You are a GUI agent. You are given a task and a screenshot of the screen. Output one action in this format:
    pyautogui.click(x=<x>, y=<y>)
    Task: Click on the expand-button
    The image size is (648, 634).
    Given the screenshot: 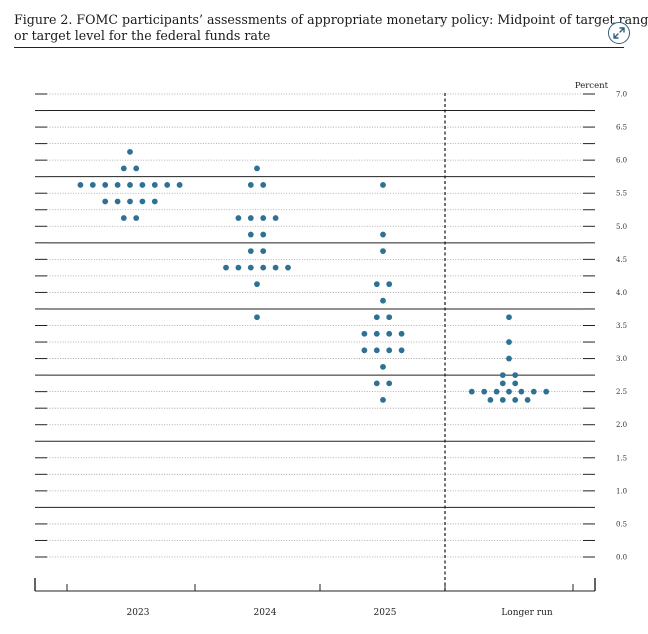 What is the action you would take?
    pyautogui.click(x=619, y=33)
    